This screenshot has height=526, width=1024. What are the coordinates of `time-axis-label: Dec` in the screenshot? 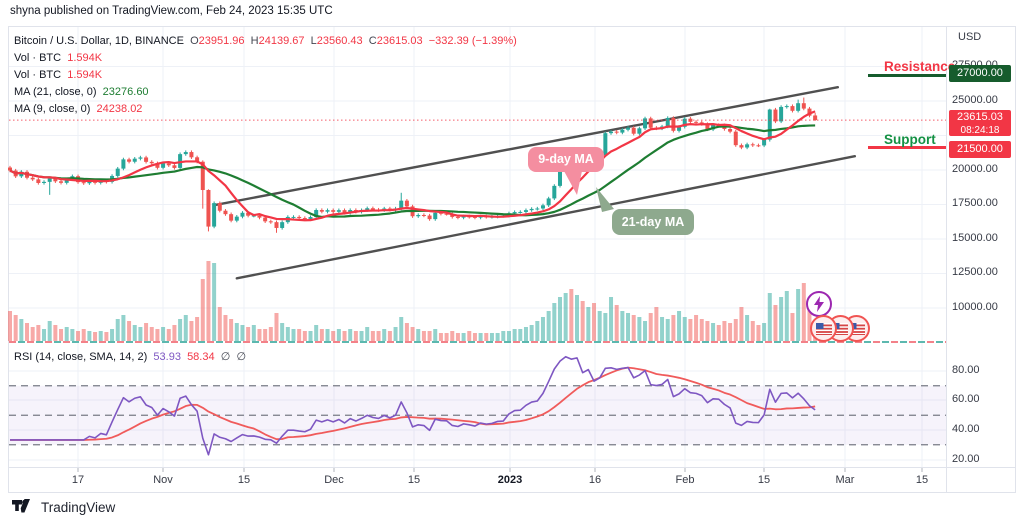 It's located at (334, 480).